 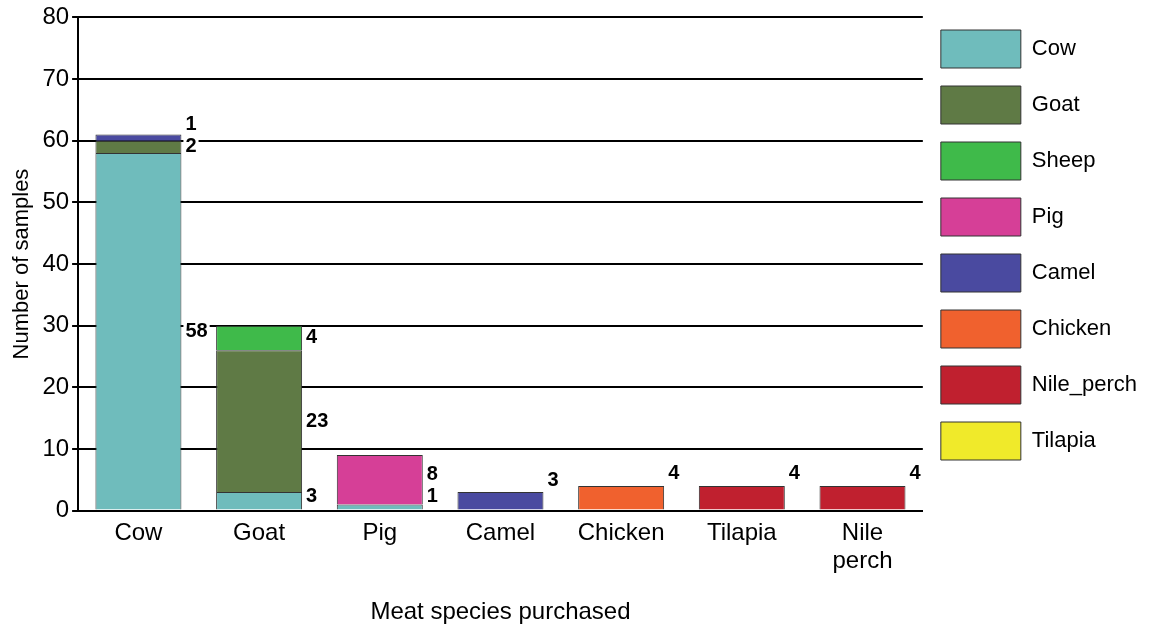 What do you see at coordinates (1084, 384) in the screenshot?
I see `legend-label: Nile_perch` at bounding box center [1084, 384].